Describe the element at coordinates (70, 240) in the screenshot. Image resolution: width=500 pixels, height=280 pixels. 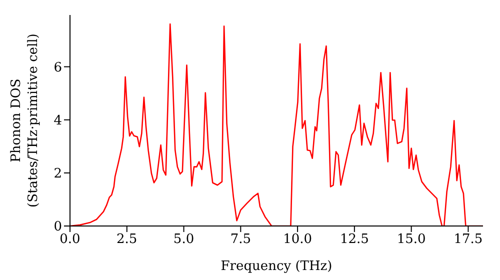
I see `x-tick-label: 0.0` at that location.